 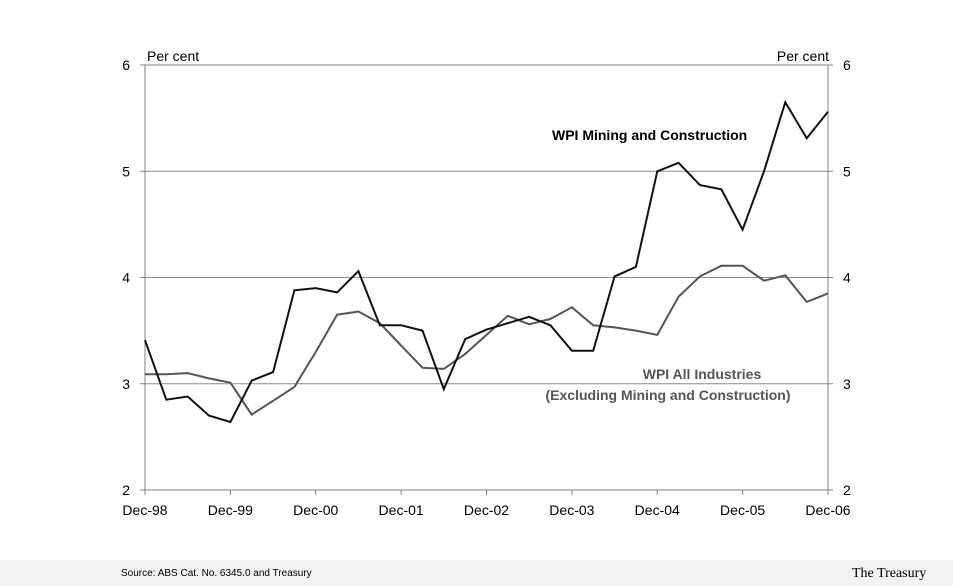 I want to click on series-label-all-industries-note: (Excluding Mining and Construction), so click(x=668, y=395).